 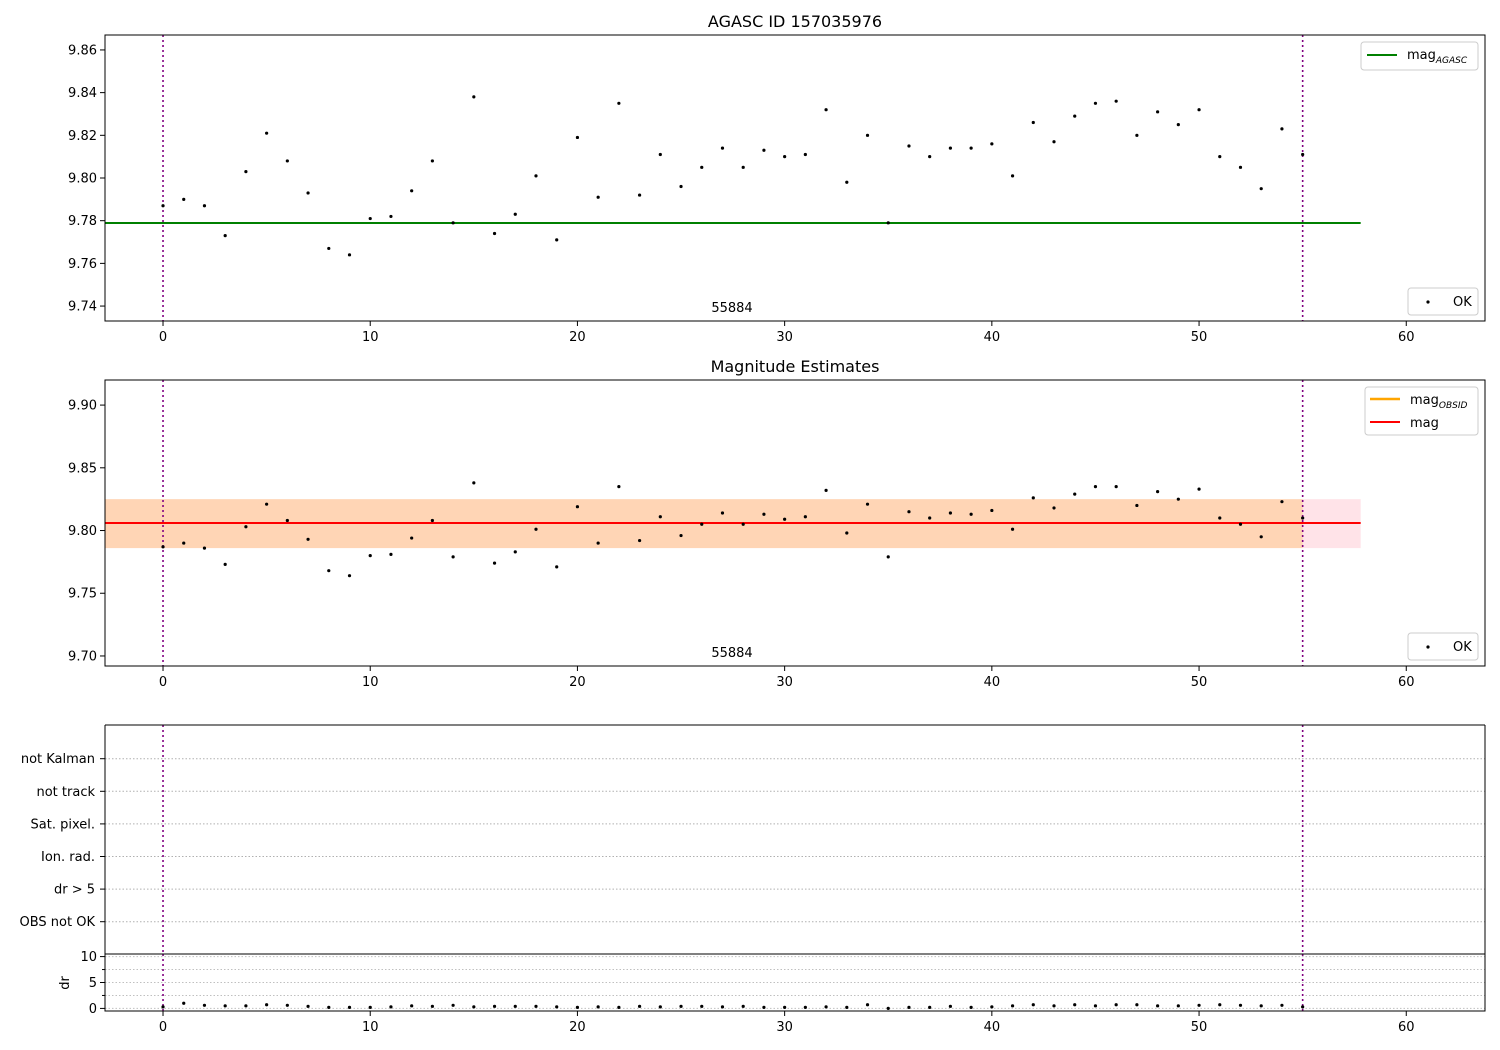 What do you see at coordinates (370, 682) in the screenshot?
I see `x-tick-label: 10` at bounding box center [370, 682].